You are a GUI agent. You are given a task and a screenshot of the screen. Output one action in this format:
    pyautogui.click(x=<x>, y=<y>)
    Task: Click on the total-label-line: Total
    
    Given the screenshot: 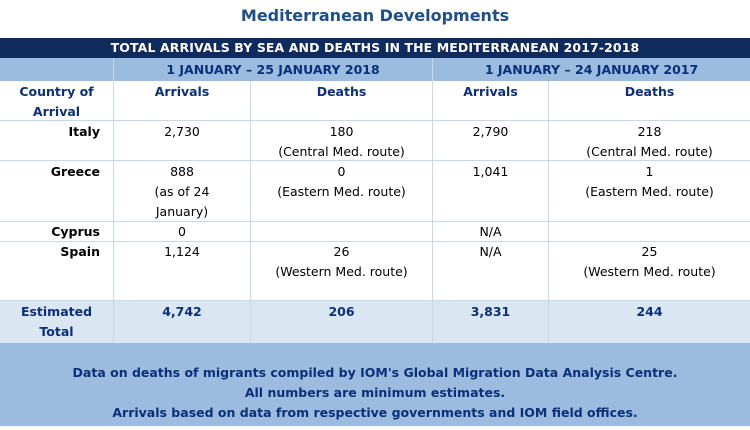 What is the action you would take?
    pyautogui.click(x=56, y=331)
    